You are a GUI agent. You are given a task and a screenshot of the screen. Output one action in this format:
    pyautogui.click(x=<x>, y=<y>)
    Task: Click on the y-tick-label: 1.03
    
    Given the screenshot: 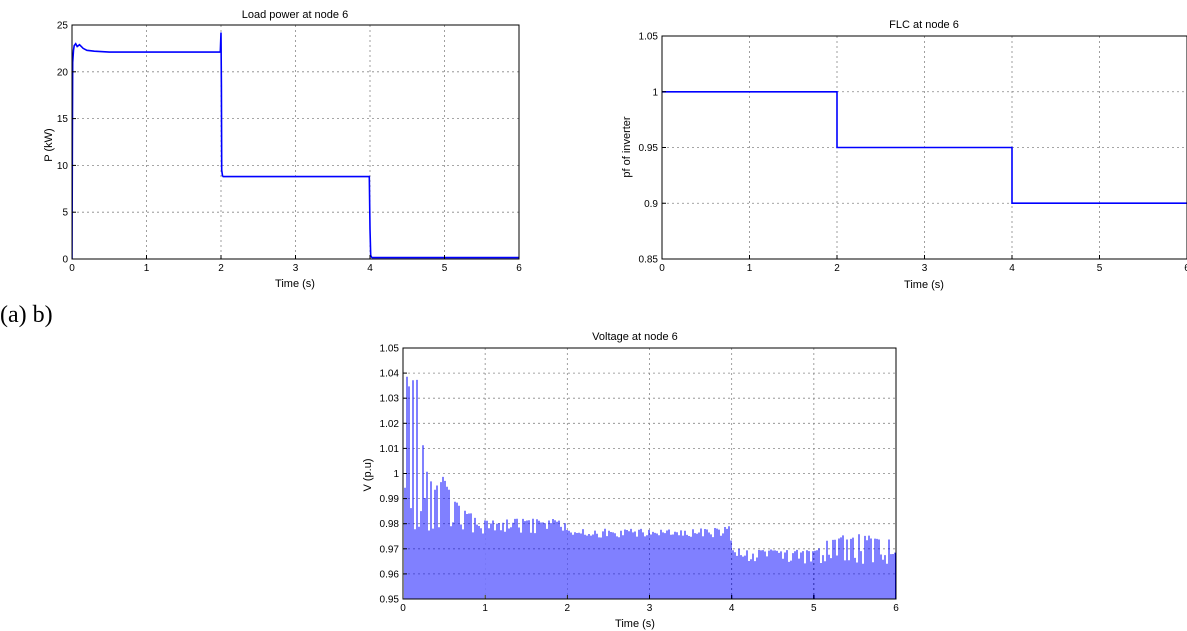 What is the action you would take?
    pyautogui.click(x=390, y=399)
    